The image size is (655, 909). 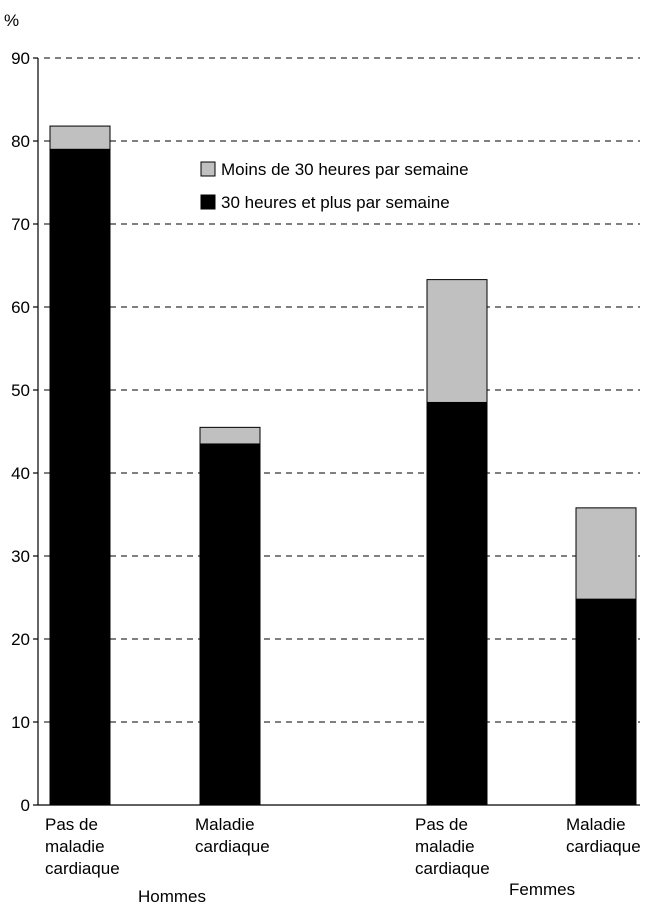 I want to click on y-tick-label-40: 40, so click(x=20, y=473).